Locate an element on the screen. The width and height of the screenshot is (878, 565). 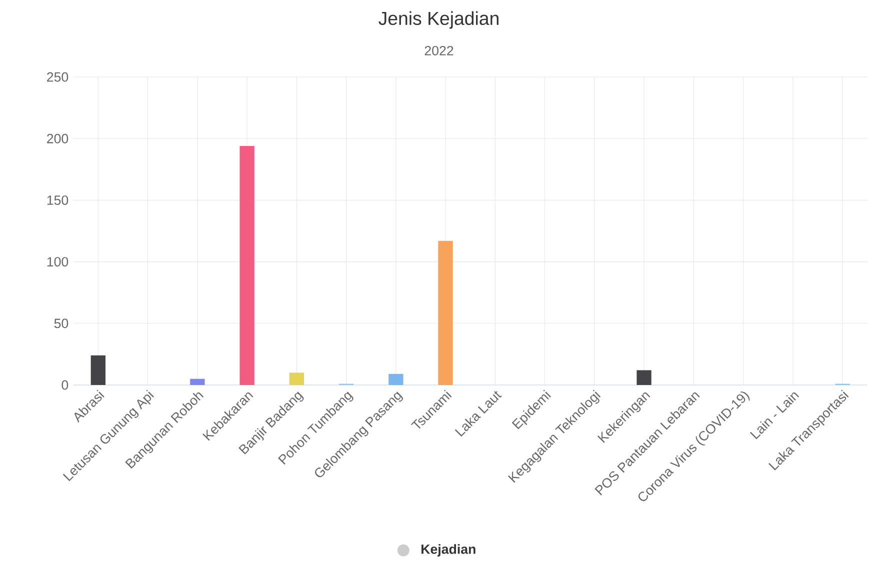
y-tick-label: 250 is located at coordinates (57, 77).